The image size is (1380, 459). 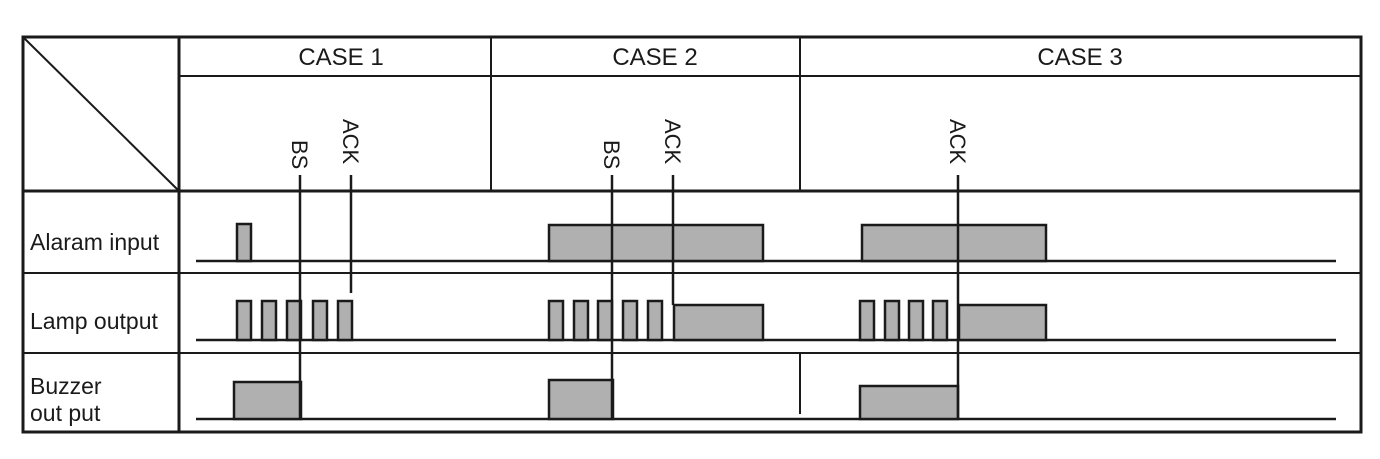 I want to click on case2-header: CASE 2, so click(x=654, y=57).